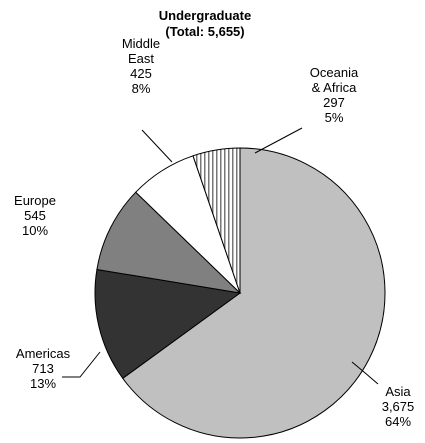 Image resolution: width=425 pixels, height=443 pixels. Describe the element at coordinates (43, 383) in the screenshot. I see `slice-percent: 13%` at that location.